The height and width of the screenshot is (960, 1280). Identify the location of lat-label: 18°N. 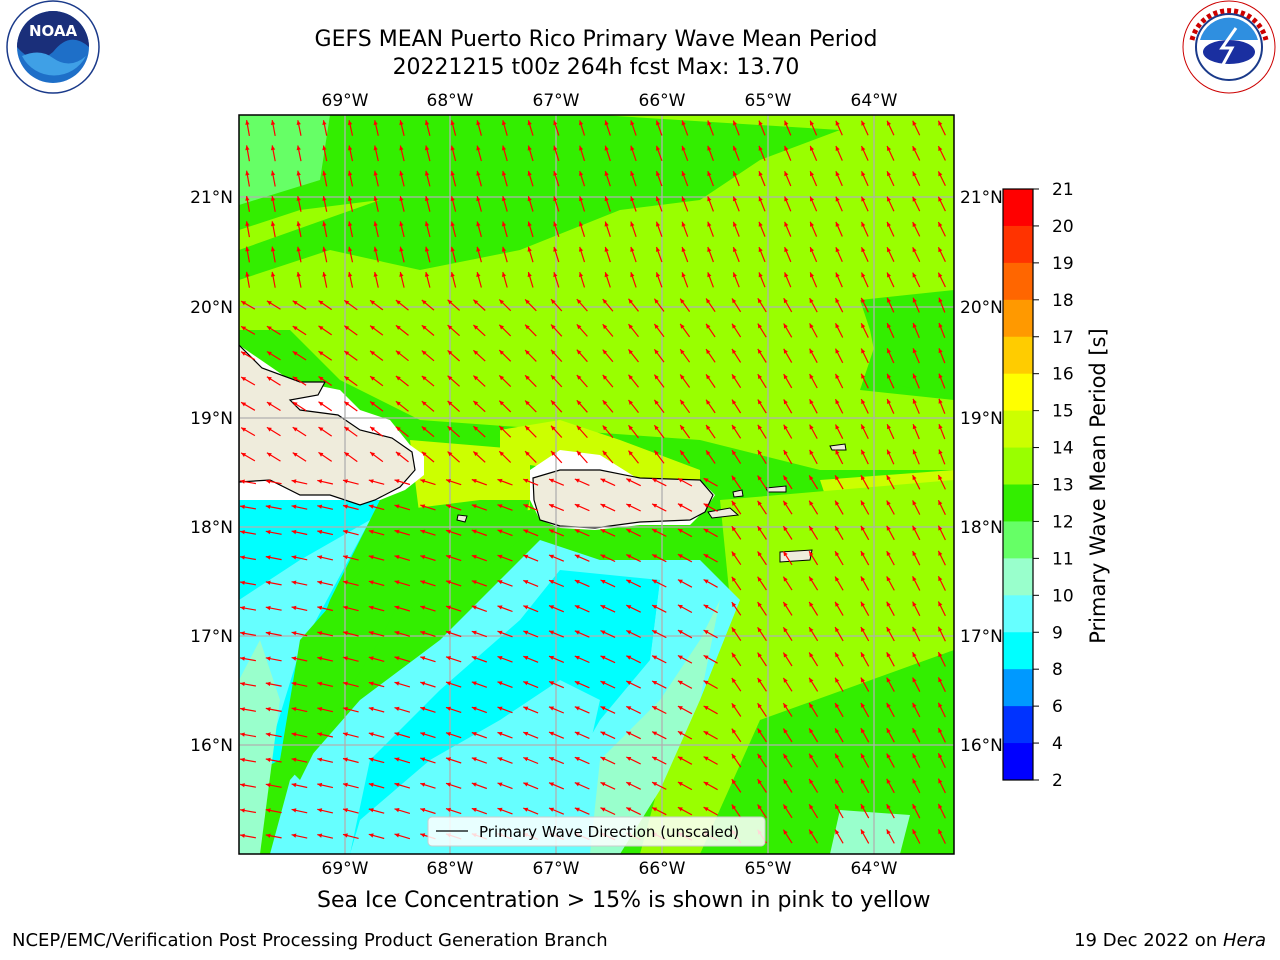
(211, 528).